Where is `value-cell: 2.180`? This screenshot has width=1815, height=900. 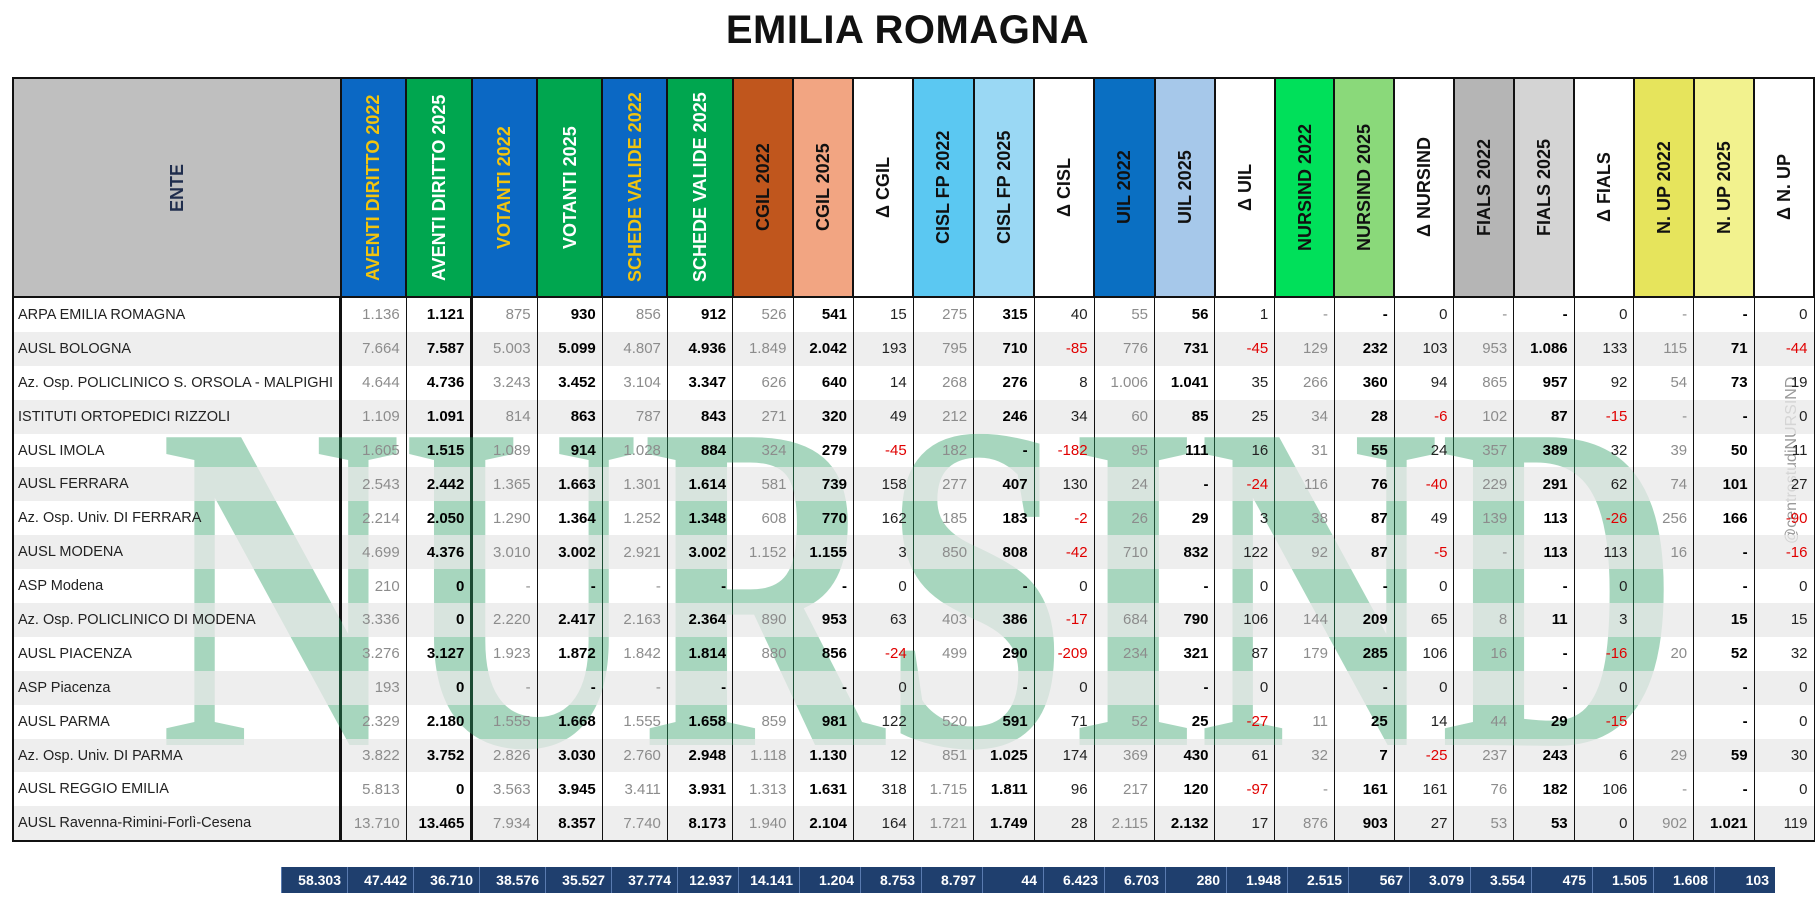 value-cell: 2.180 is located at coordinates (439, 721).